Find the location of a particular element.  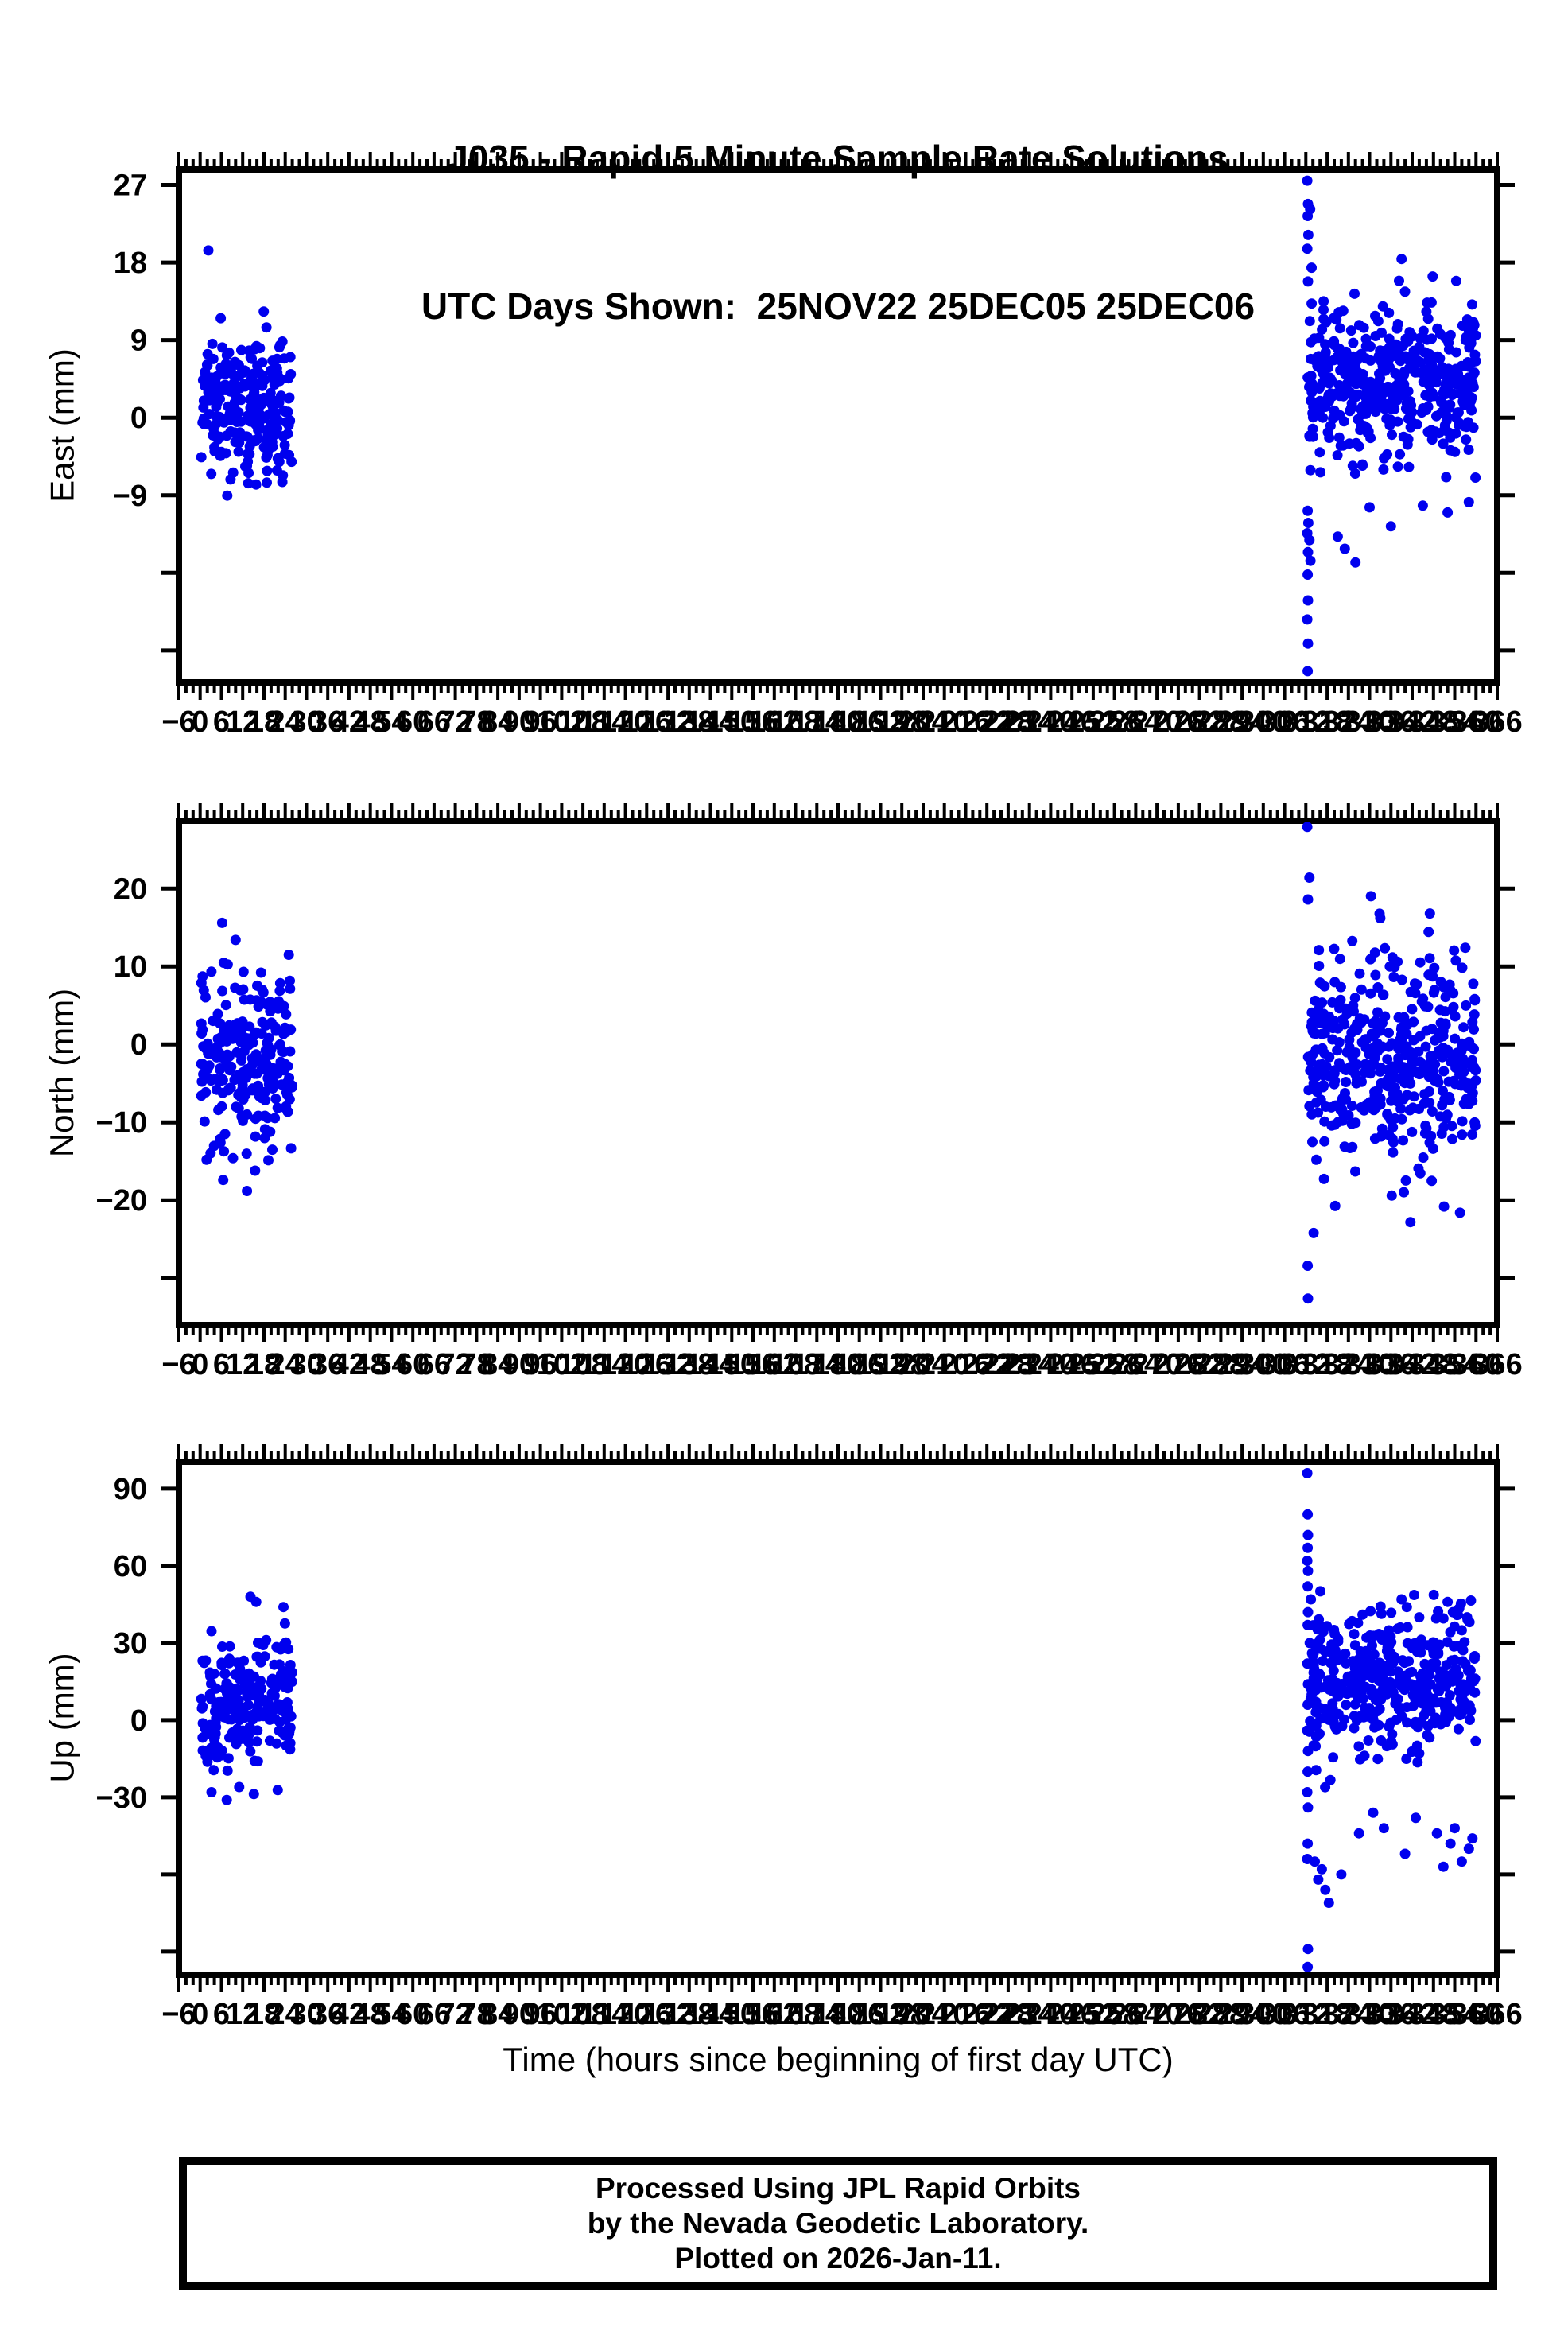

svg-text: 78 is located at coordinates (476, 2014).